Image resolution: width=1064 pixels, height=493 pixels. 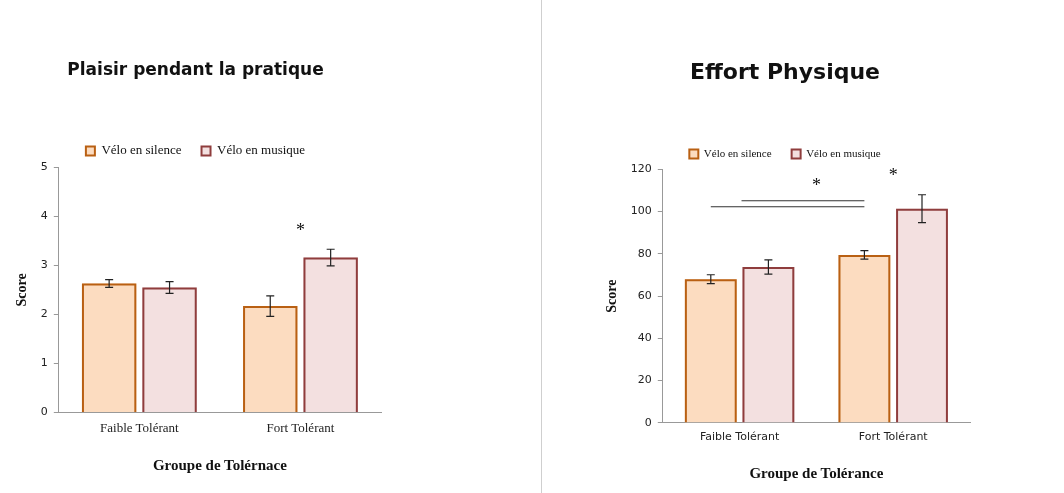 I want to click on y-tick-label: 20, so click(x=644, y=380).